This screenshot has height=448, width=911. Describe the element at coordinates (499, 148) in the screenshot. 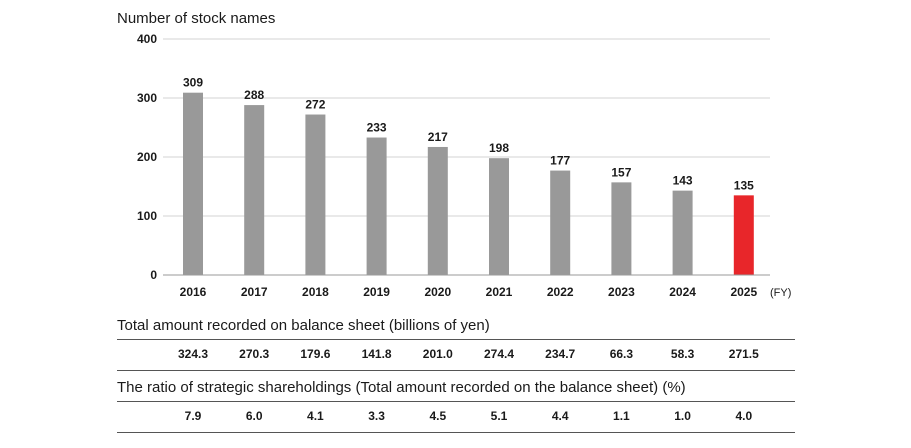

I see `data-label: 198` at that location.